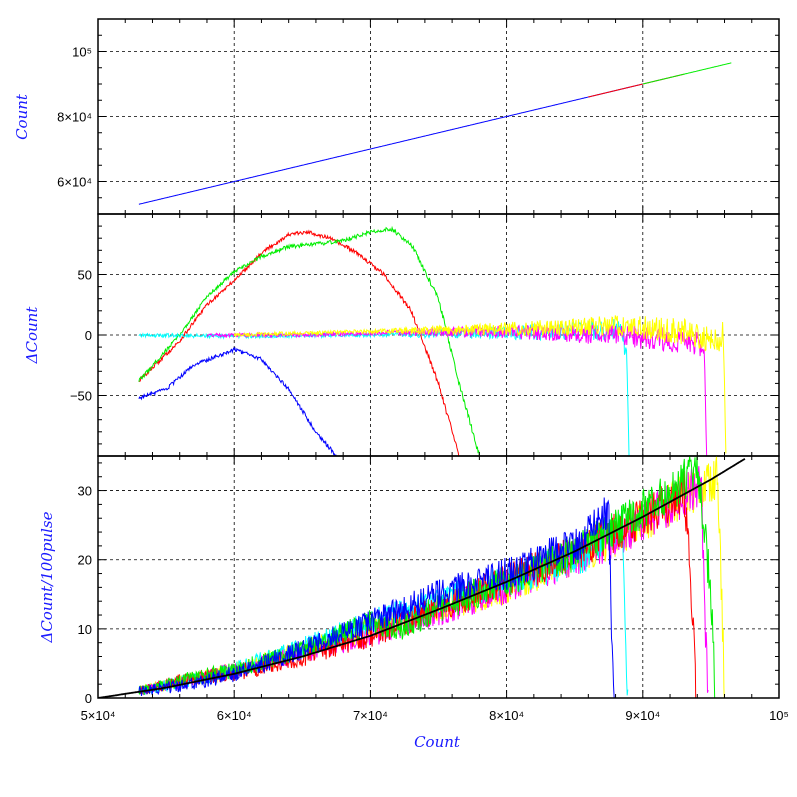  What do you see at coordinates (642, 715) in the screenshot?
I see `xtick-label-4: 9×10⁴` at bounding box center [642, 715].